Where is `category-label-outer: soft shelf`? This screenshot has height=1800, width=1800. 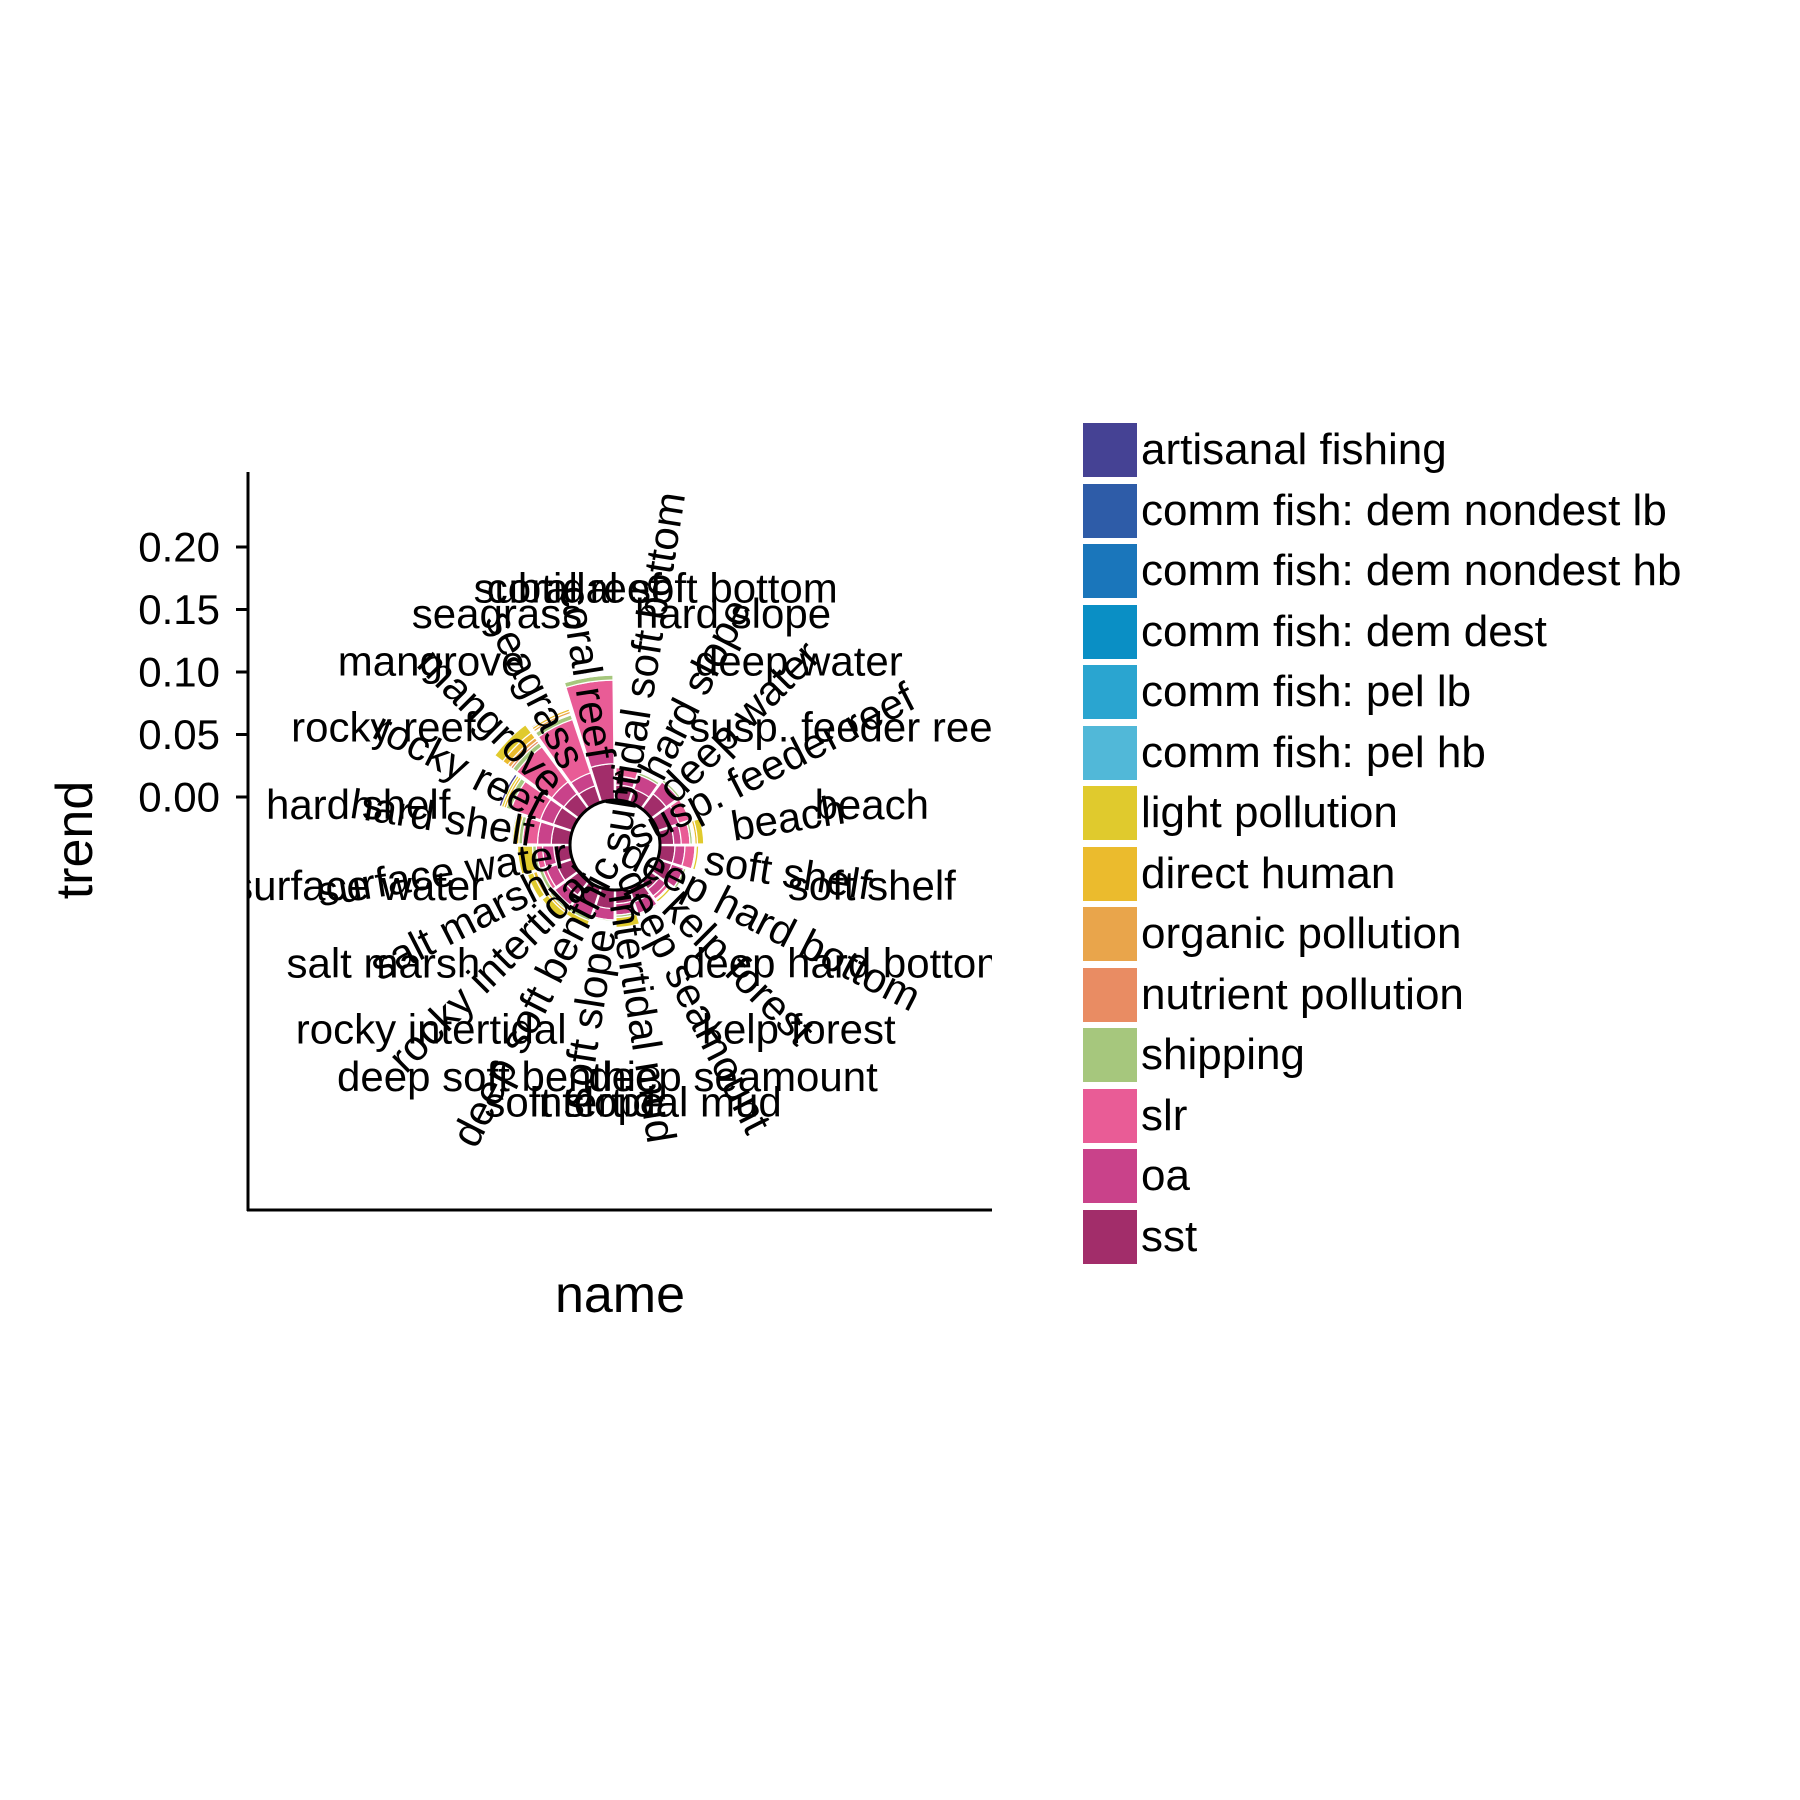 category-label-outer: soft shelf is located at coordinates (872, 885).